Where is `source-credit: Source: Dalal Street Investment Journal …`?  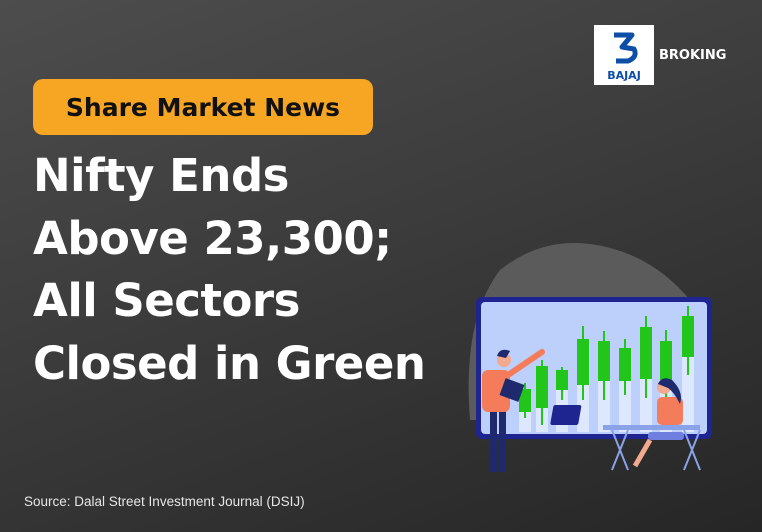 source-credit: Source: Dalal Street Investment Journal … is located at coordinates (164, 501).